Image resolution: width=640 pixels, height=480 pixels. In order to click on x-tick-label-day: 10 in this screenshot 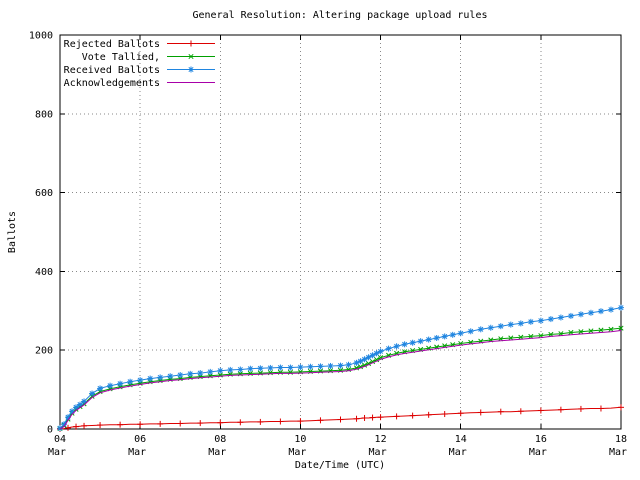, I will do `click(300, 439)`.